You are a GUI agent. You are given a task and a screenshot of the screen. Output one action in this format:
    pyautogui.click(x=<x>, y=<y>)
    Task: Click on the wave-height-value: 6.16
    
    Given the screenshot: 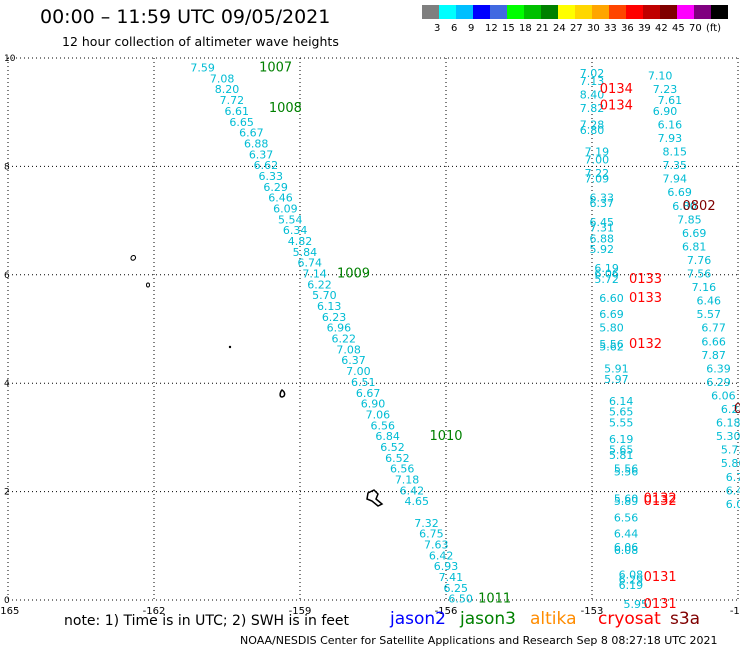 What is the action you would take?
    pyautogui.click(x=670, y=124)
    